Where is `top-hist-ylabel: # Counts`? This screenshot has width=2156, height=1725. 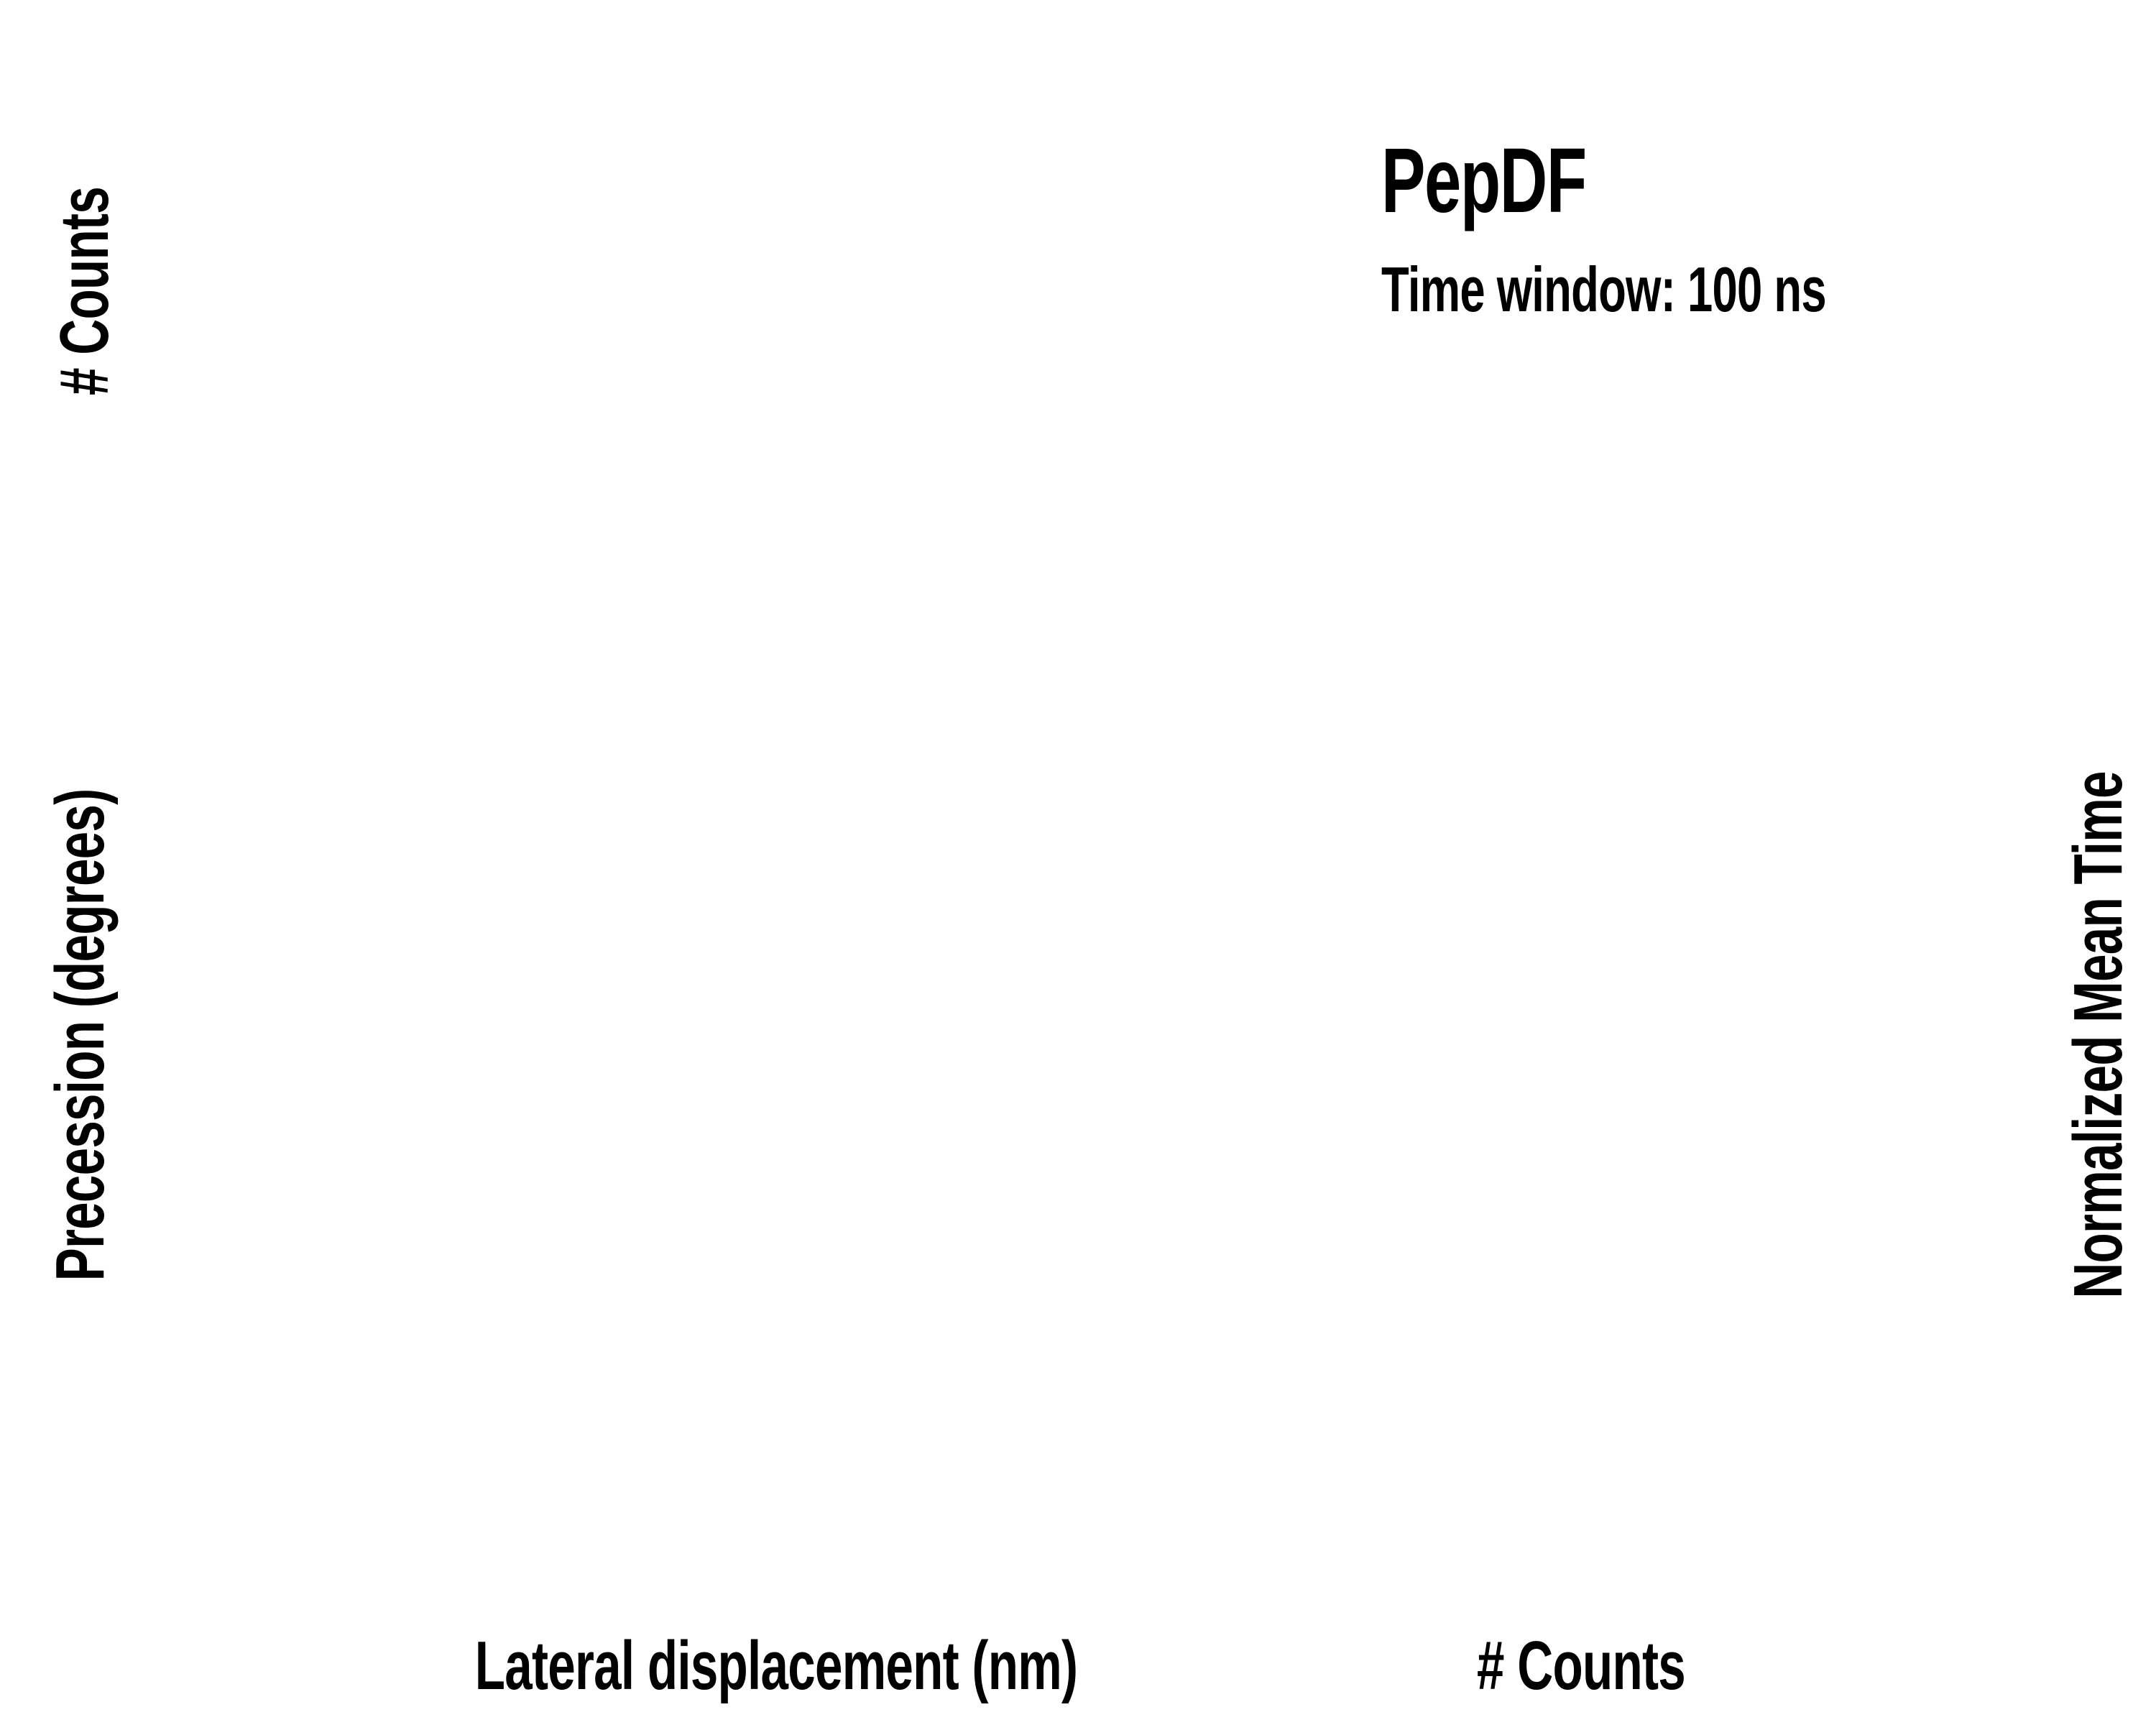 top-hist-ylabel: # Counts is located at coordinates (85, 291).